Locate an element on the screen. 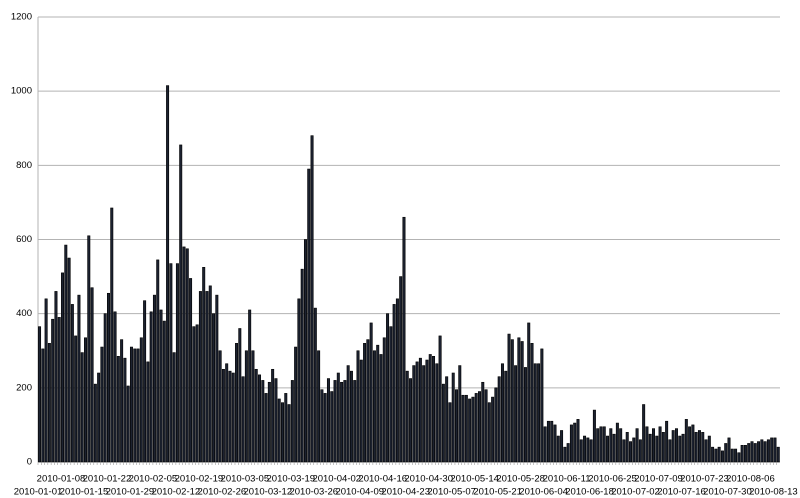 The image size is (800, 498). x-tick-label: 2010-01-22 is located at coordinates (107, 479).